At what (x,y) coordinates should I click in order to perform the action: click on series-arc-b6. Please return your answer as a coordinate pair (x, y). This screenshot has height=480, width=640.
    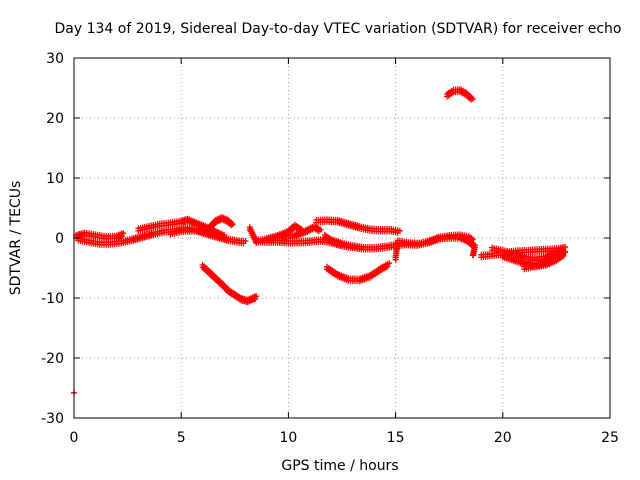
    Looking at the image, I should click on (358, 272).